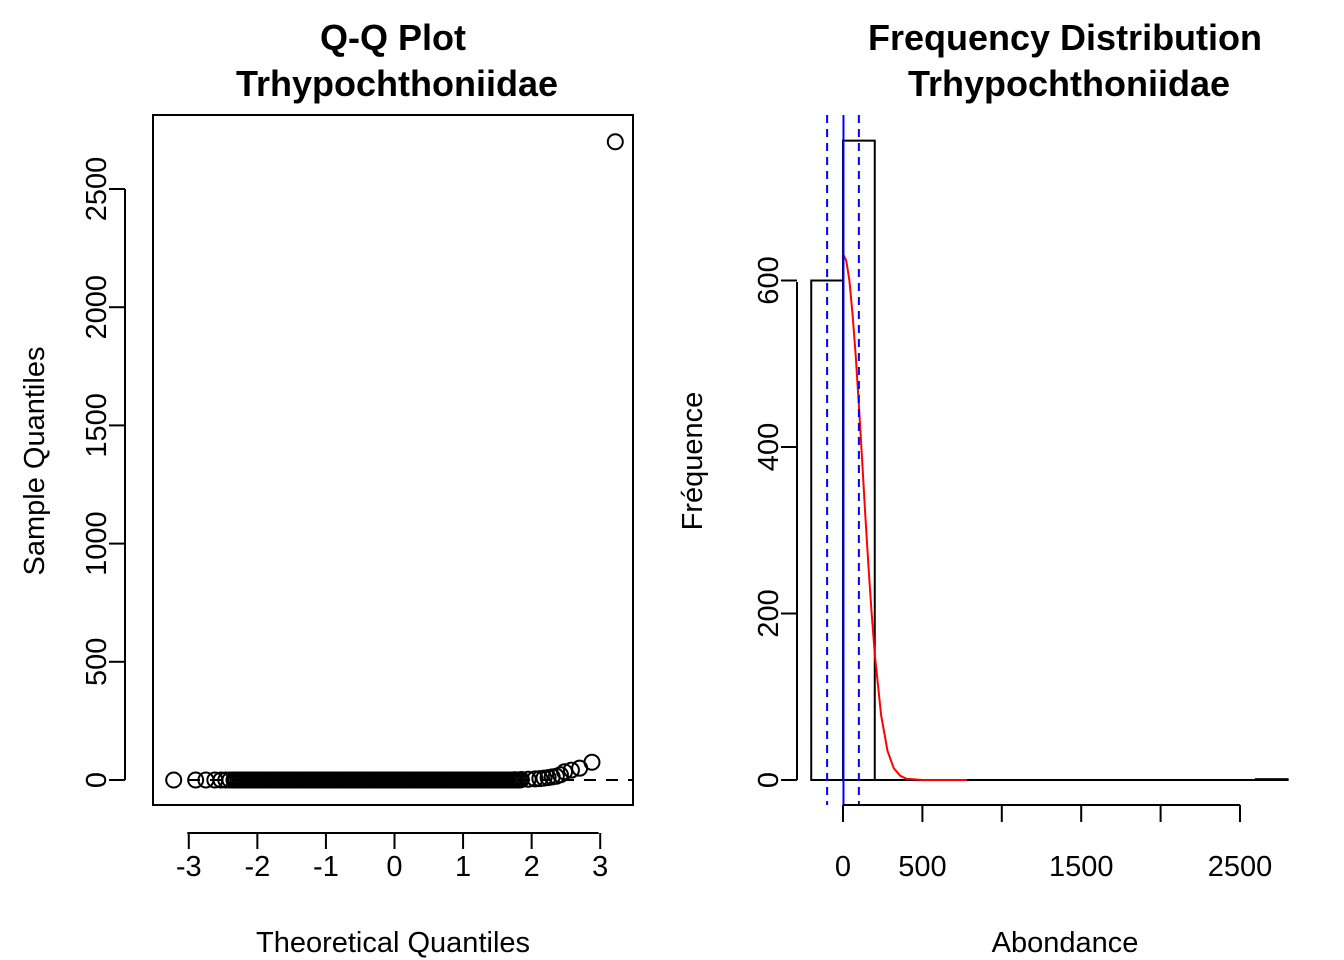  I want to click on histogram-title: Frequency Distribution, so click(1065, 37).